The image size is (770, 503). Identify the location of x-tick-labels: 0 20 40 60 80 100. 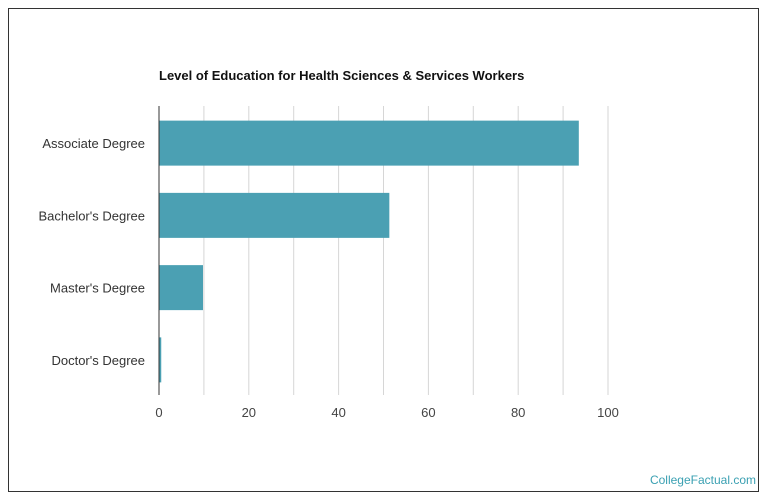
(386, 412).